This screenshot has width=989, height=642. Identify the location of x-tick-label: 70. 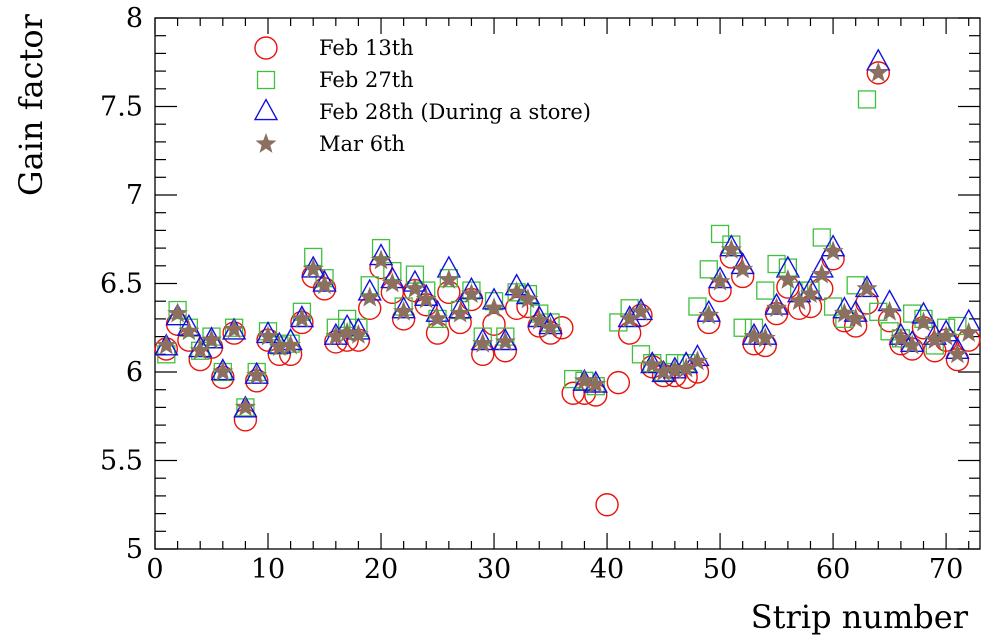
(946, 569).